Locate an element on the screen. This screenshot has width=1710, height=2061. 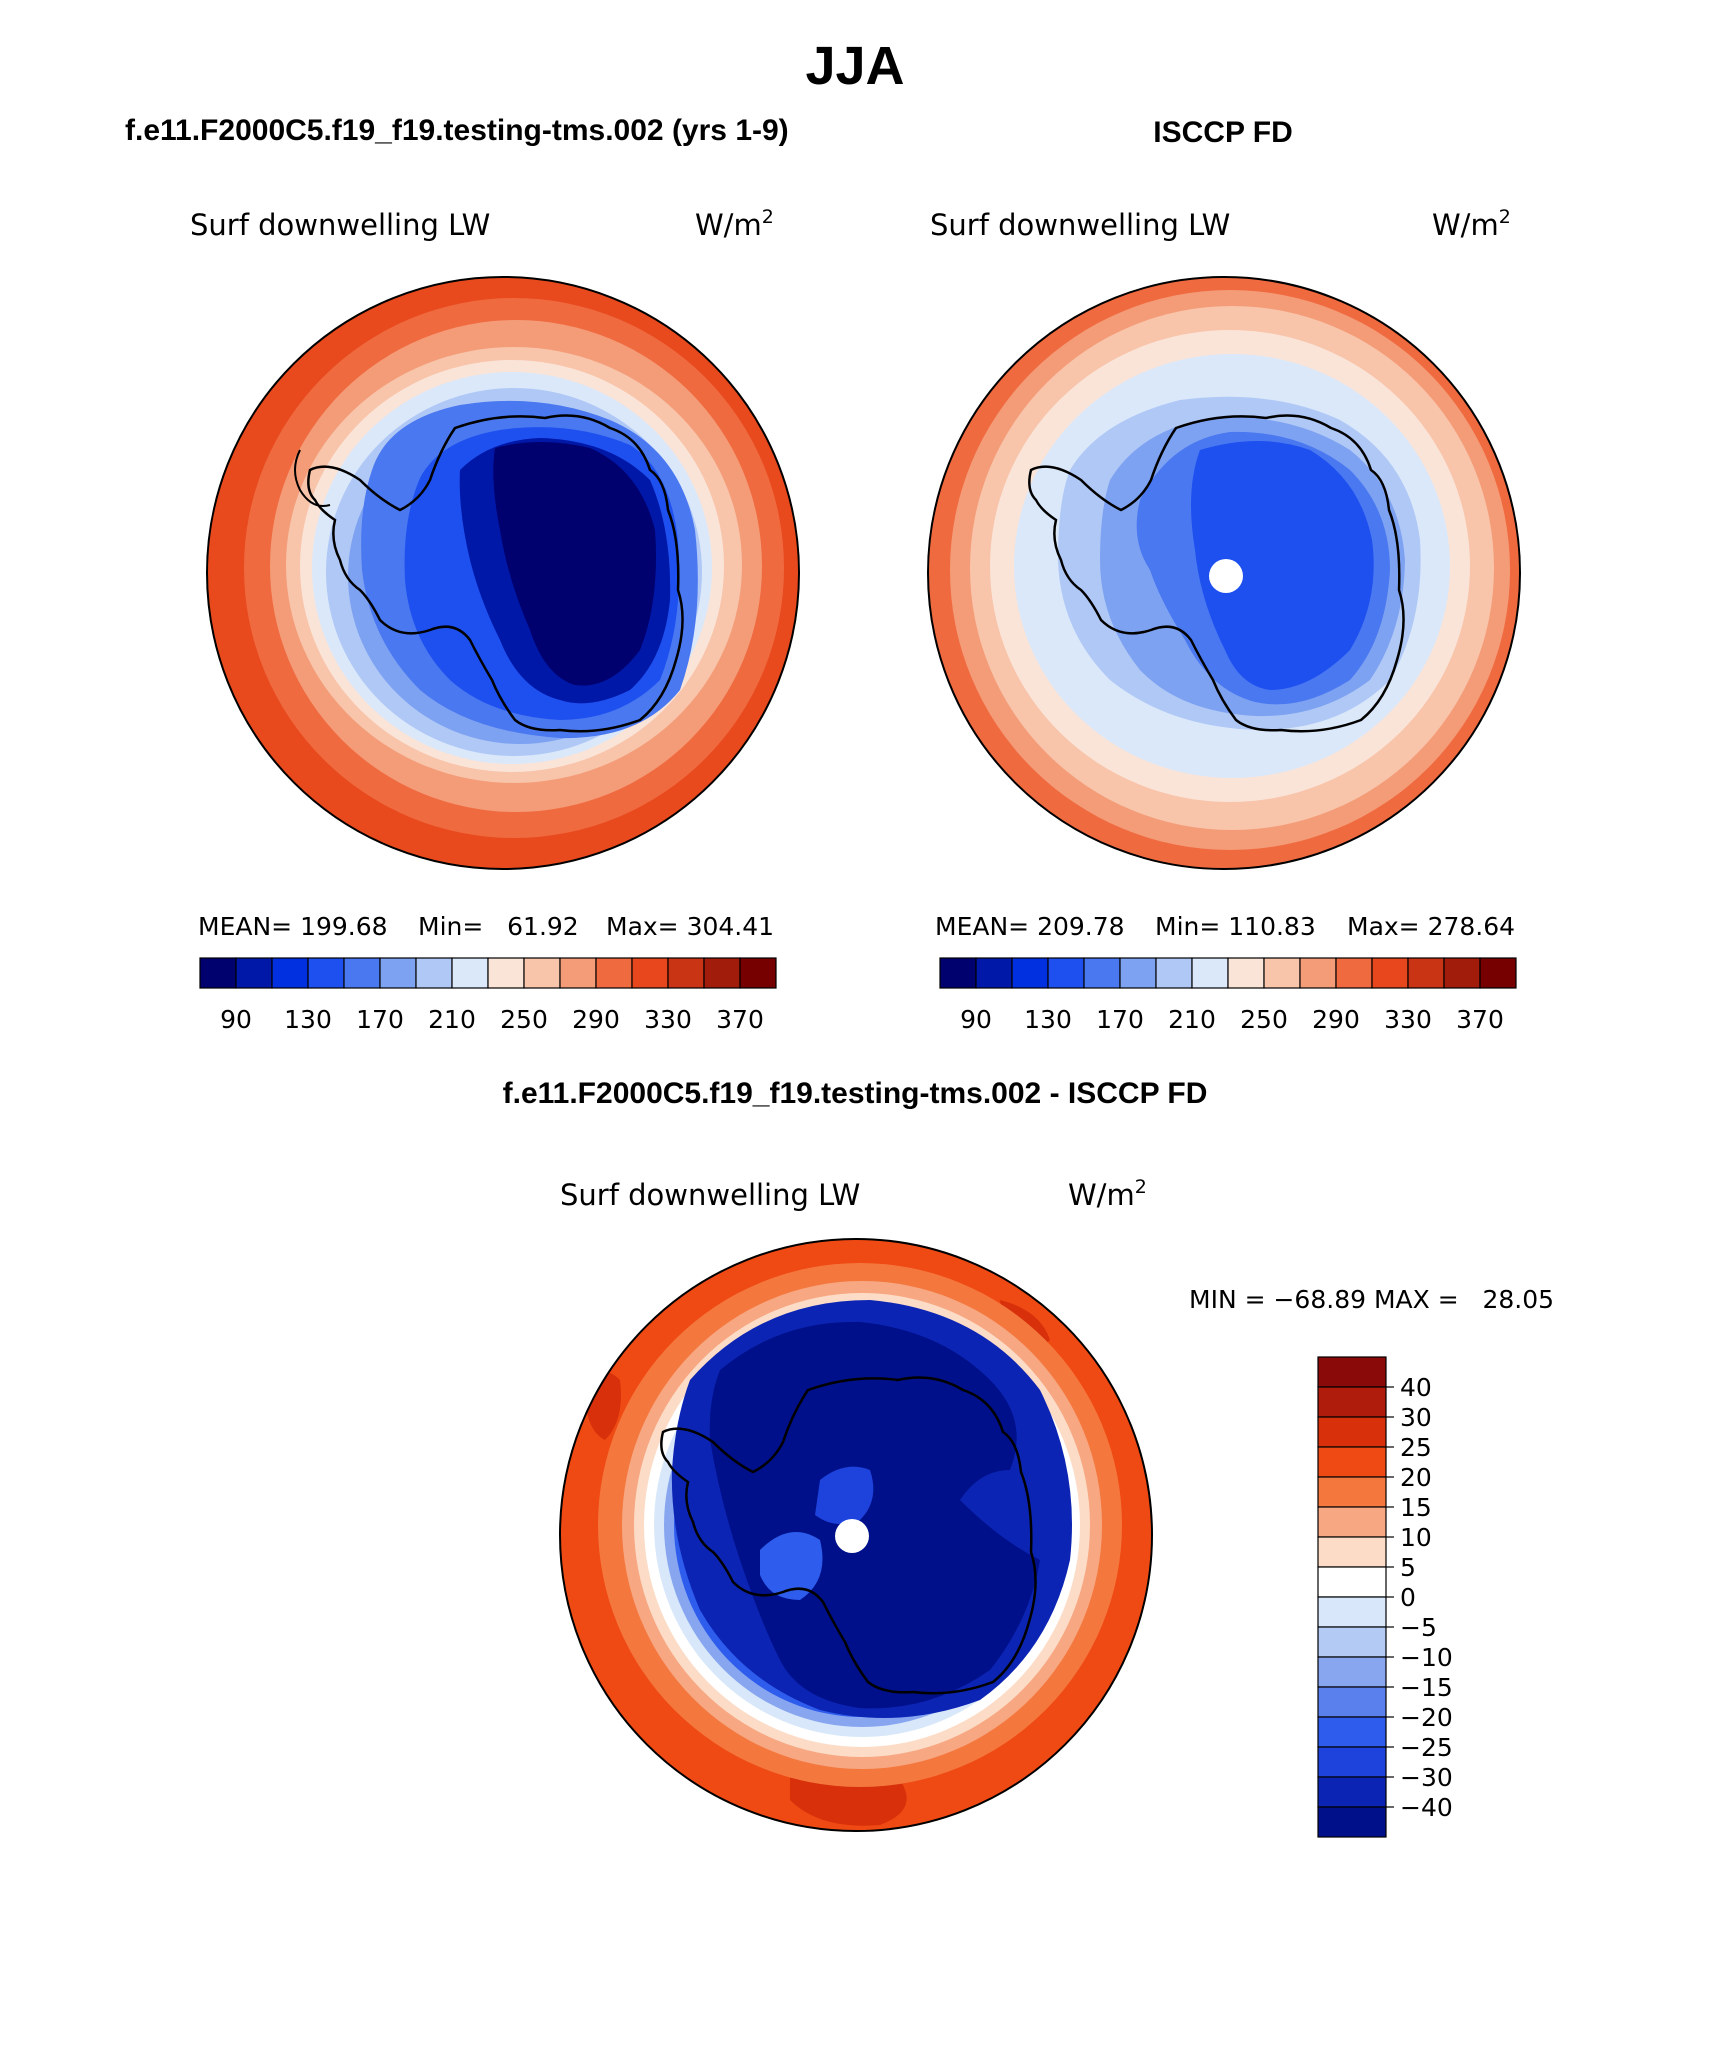
model-coastline is located at coordinates (495, 573).